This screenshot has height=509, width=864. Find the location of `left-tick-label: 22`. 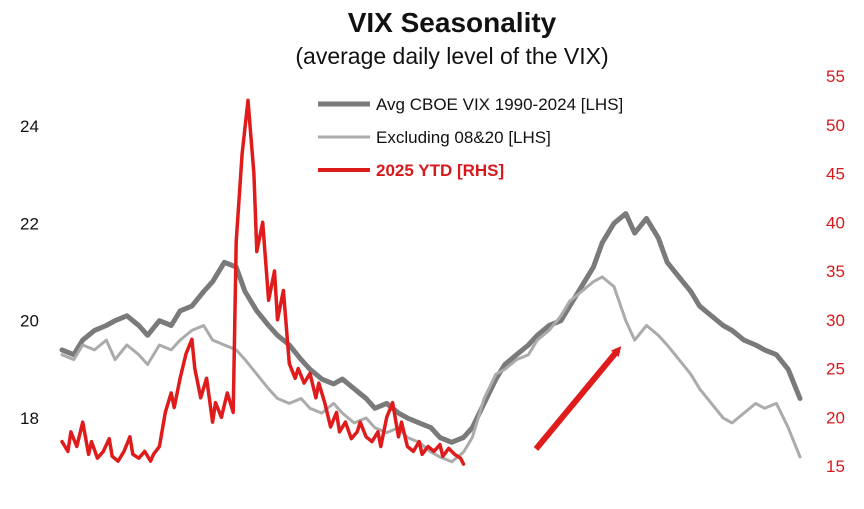

left-tick-label: 22 is located at coordinates (29, 223).